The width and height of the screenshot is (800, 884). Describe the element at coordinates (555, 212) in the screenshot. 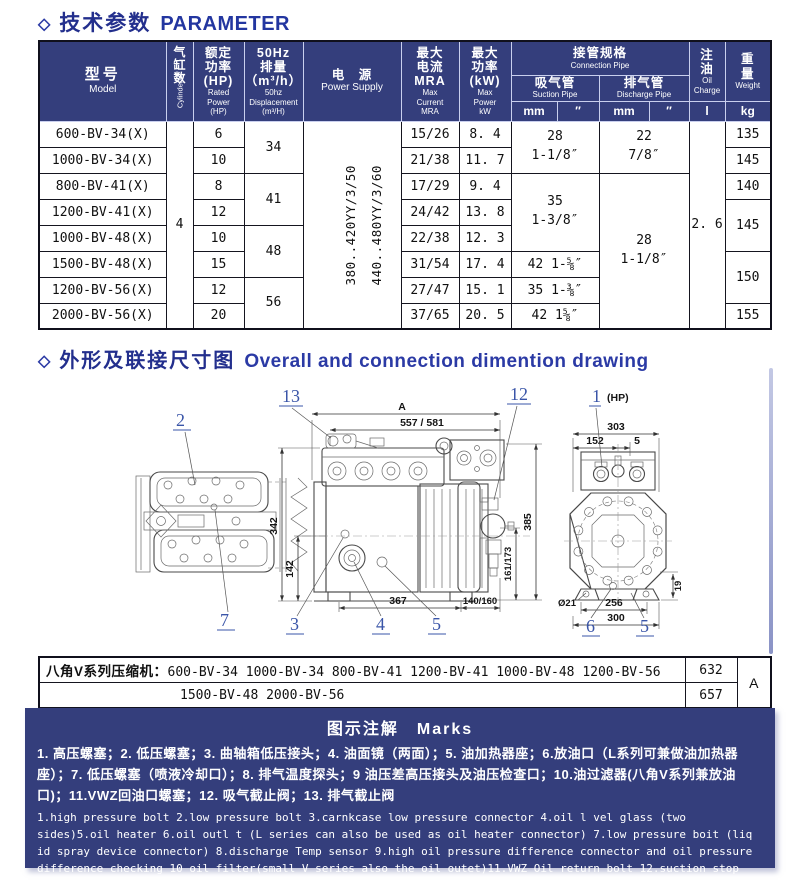

I see `cell-suction: 35 1-3/8″` at that location.